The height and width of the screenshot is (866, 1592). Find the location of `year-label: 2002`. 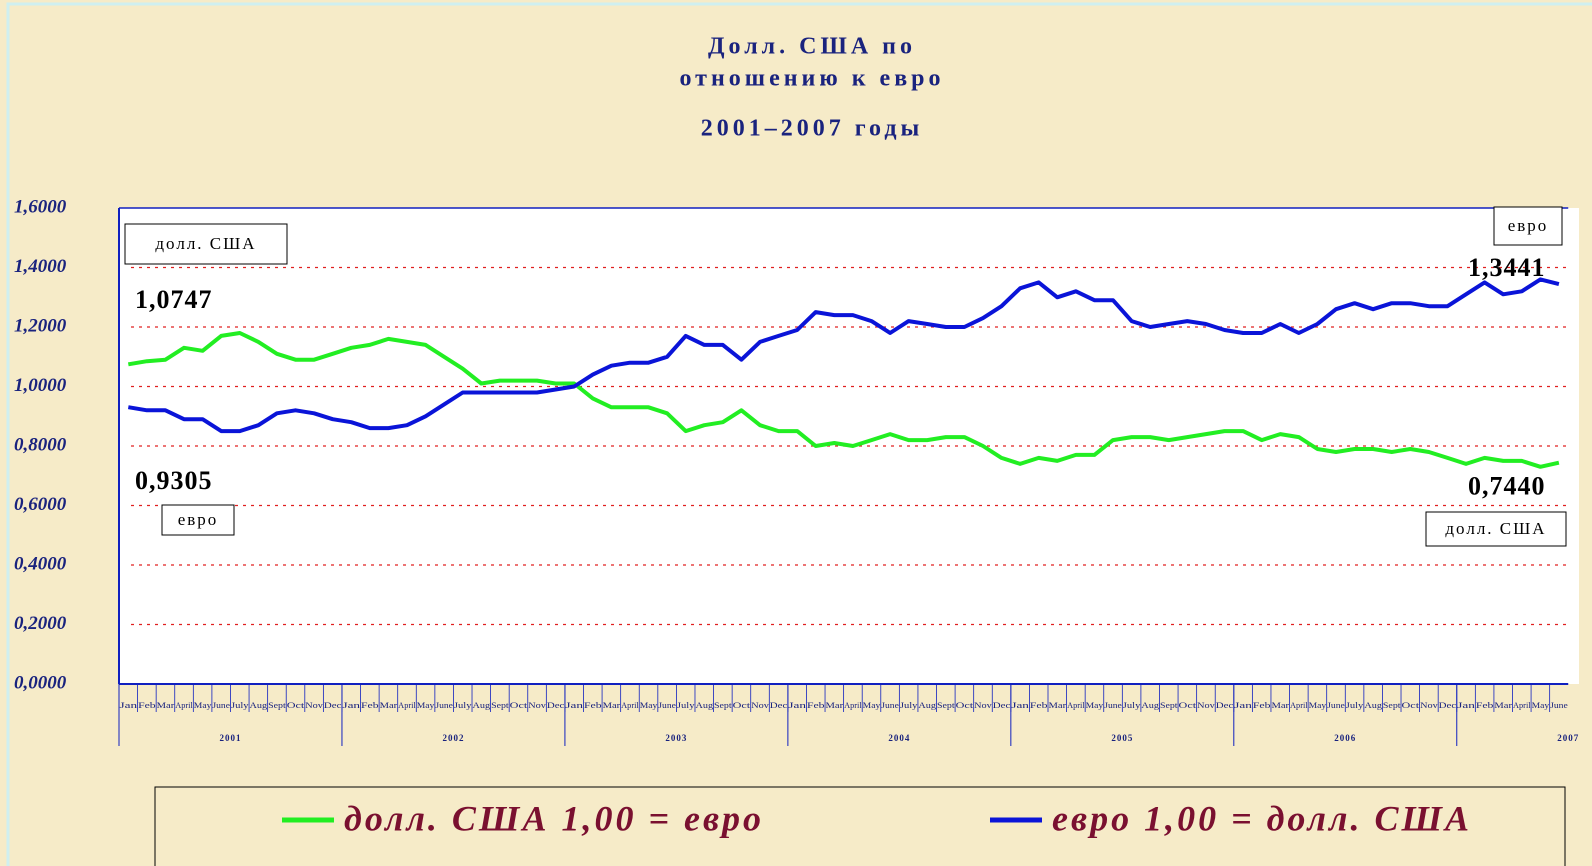

year-label: 2002 is located at coordinates (453, 738).